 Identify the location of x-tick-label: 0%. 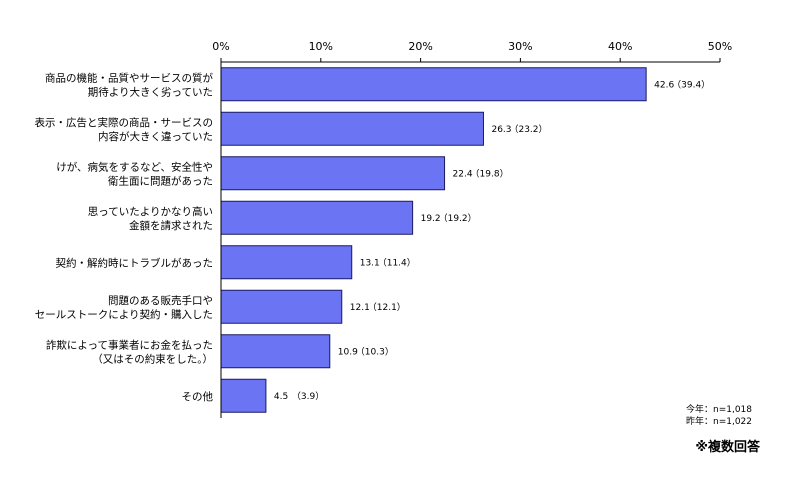
(220, 46).